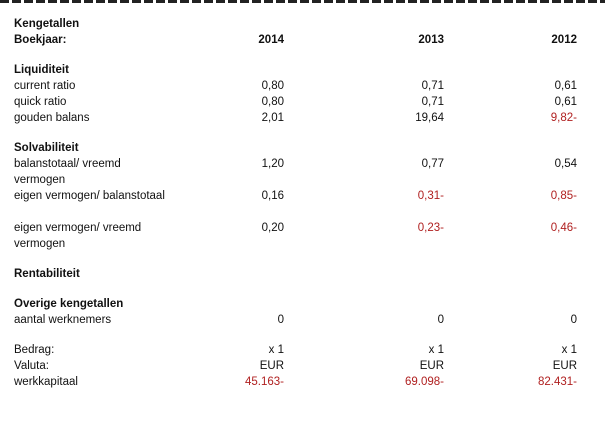  I want to click on row-label: eigen vermogen/ balanstotaal, so click(89, 196).